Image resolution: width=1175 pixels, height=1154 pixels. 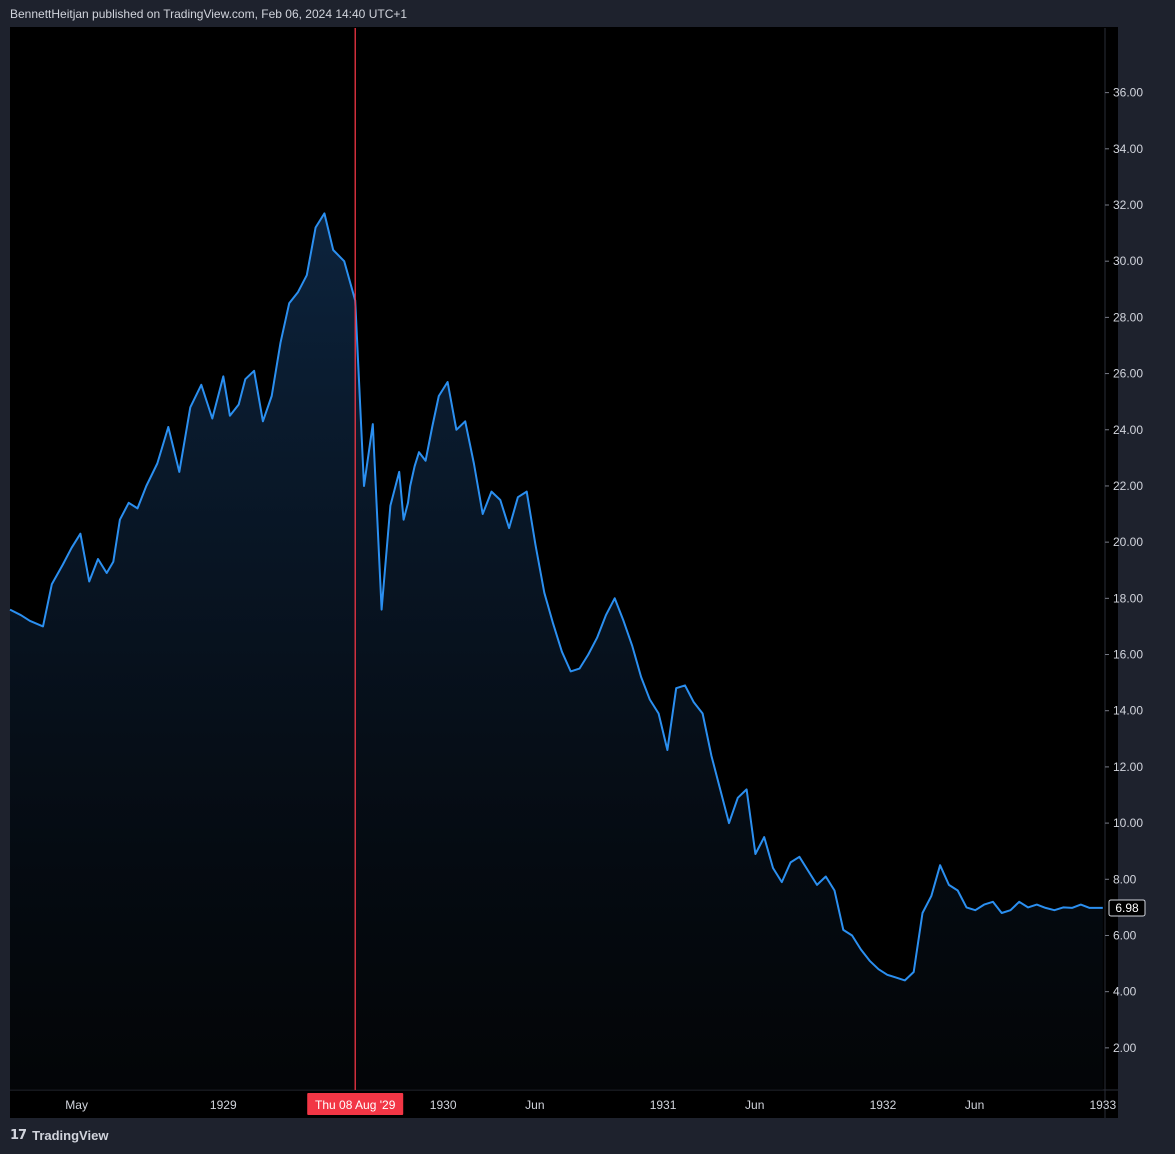 What do you see at coordinates (18, 1135) in the screenshot?
I see `tradingview-logo-icon: 17` at bounding box center [18, 1135].